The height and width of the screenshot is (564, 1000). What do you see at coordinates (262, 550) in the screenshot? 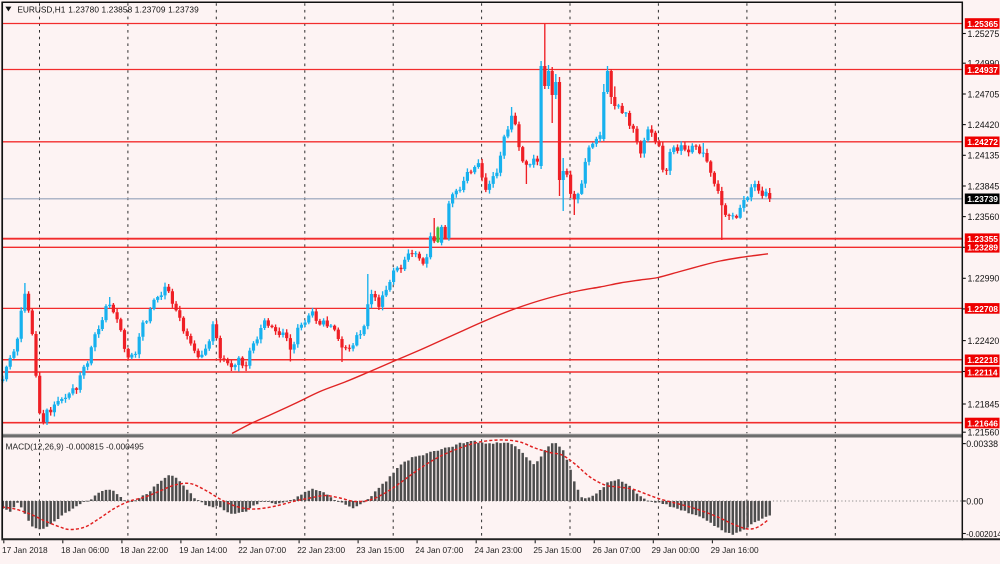
I see `svg-text: 22 Jan 07:00` at bounding box center [262, 550].